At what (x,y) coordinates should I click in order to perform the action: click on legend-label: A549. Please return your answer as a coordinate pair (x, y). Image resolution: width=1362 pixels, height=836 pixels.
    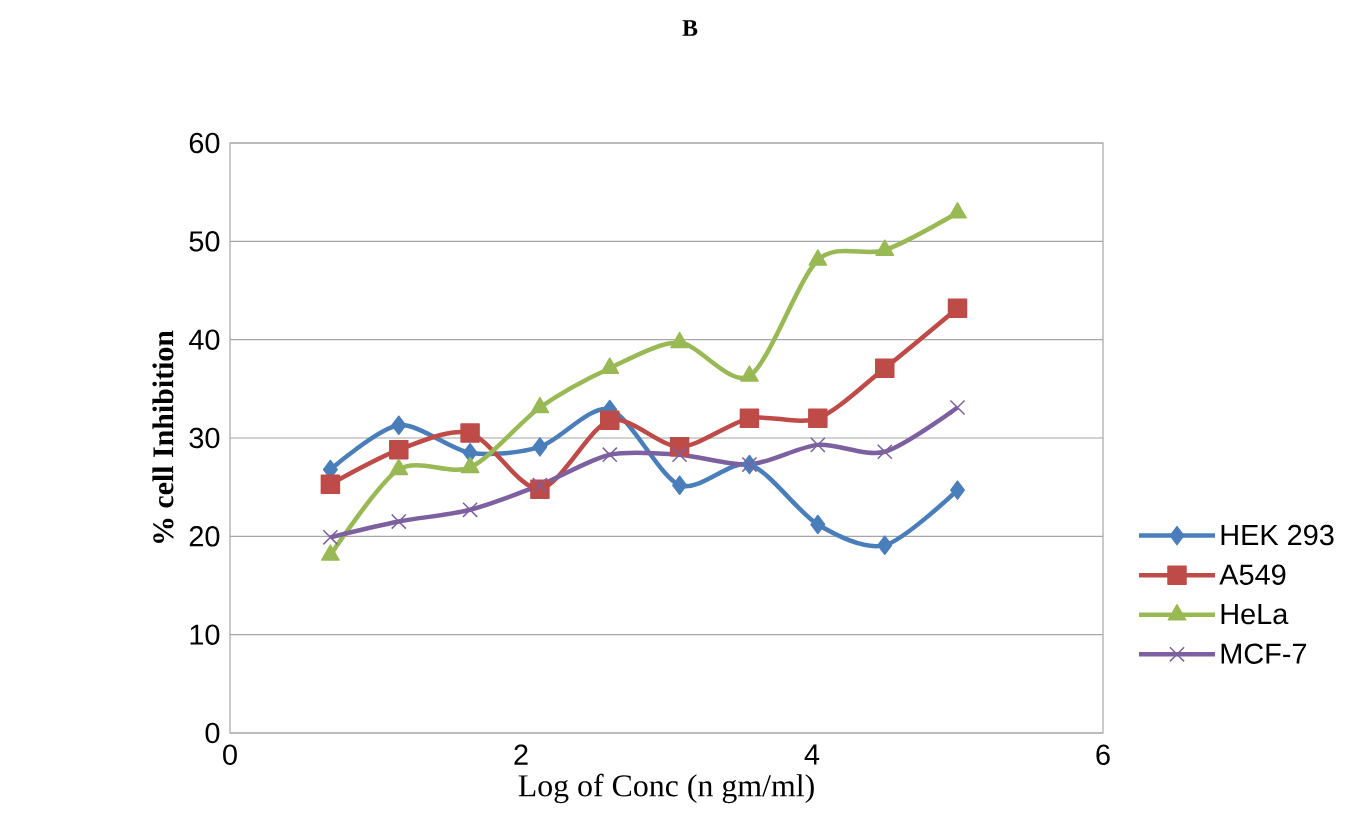
    Looking at the image, I should click on (1252, 574).